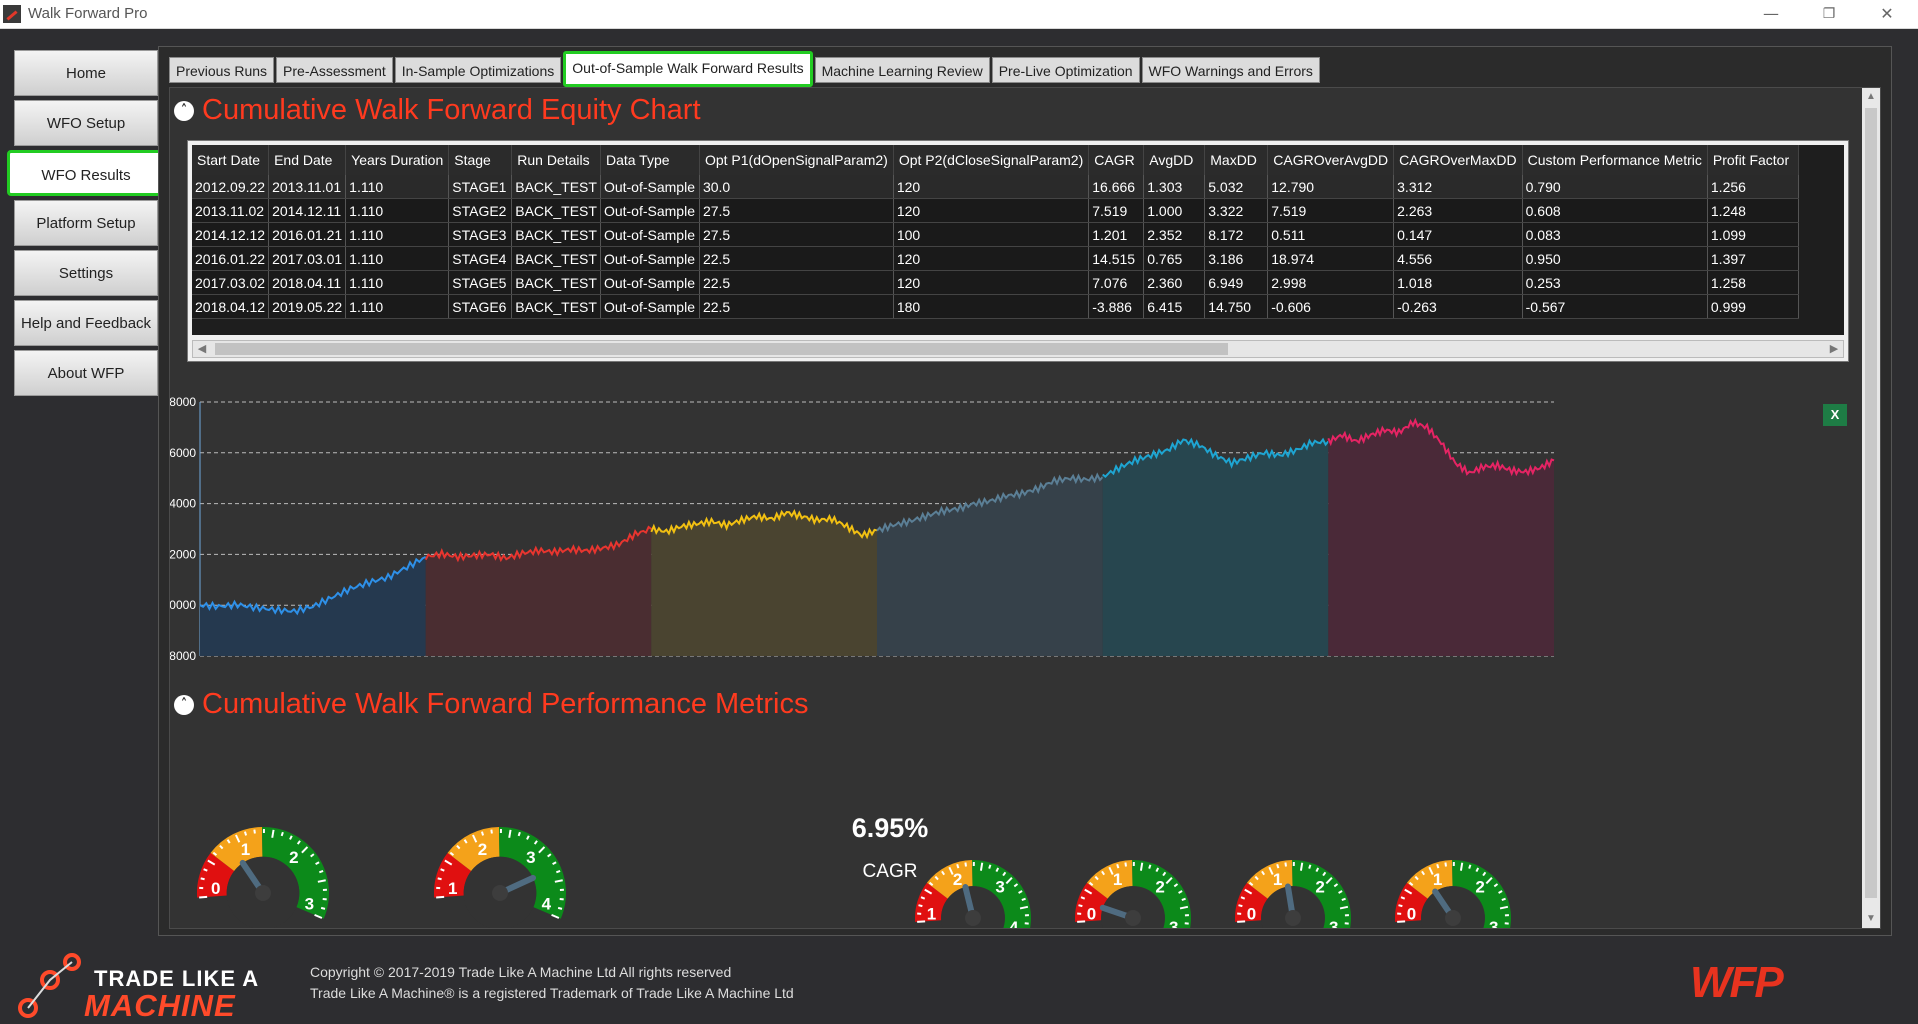 The height and width of the screenshot is (1024, 1918). What do you see at coordinates (307, 259) in the screenshot?
I see `table-cell: 2017.03.01` at bounding box center [307, 259].